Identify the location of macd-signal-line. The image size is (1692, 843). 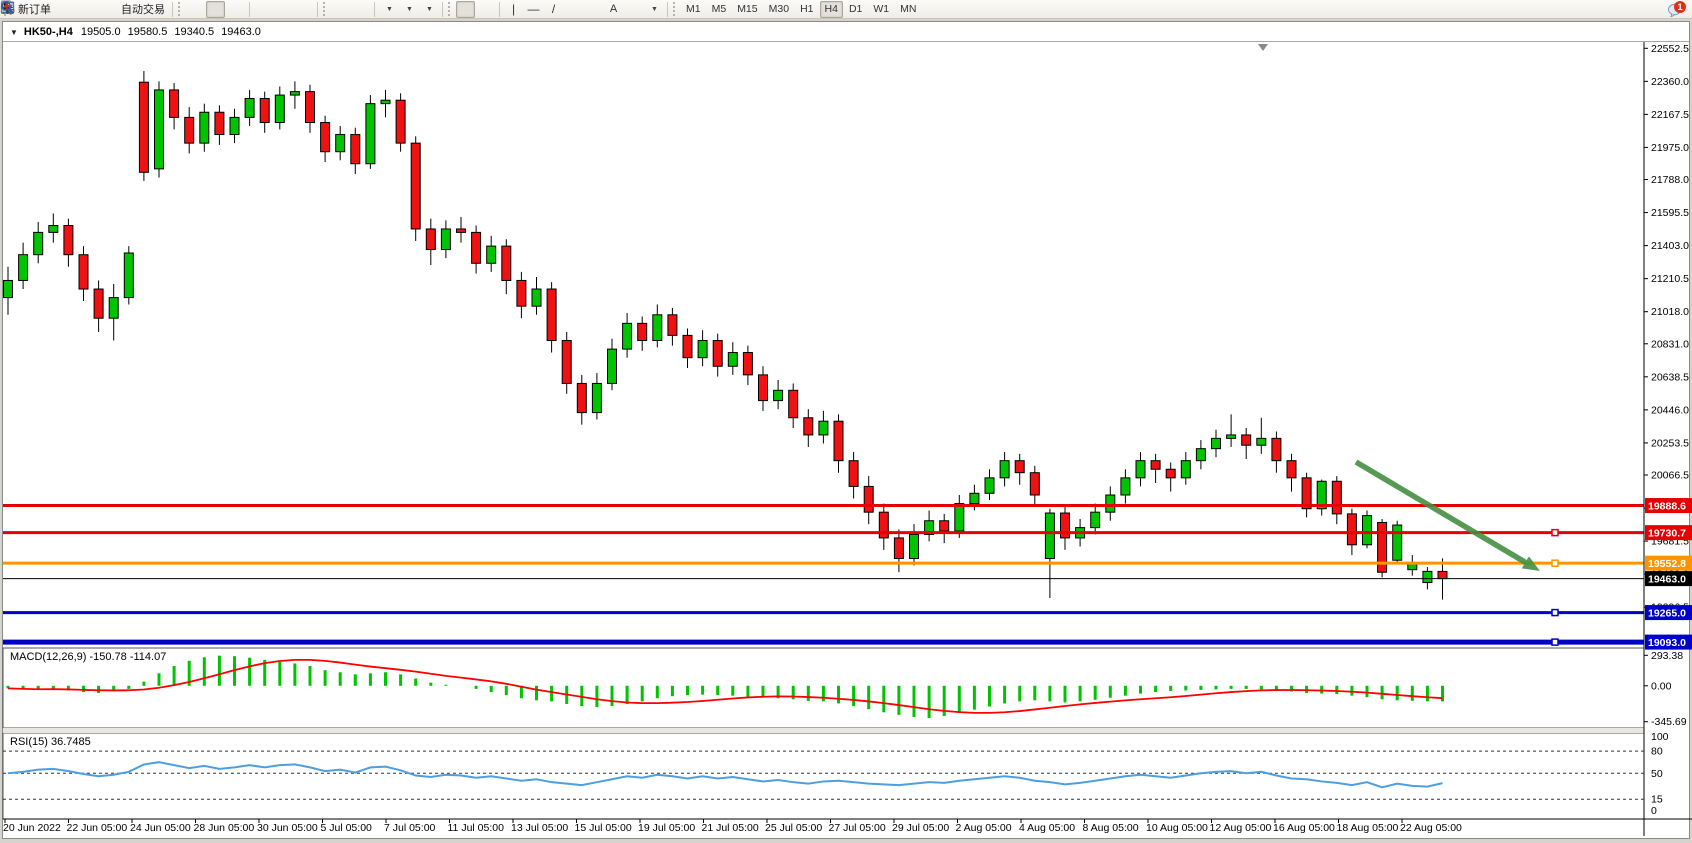
(725, 686).